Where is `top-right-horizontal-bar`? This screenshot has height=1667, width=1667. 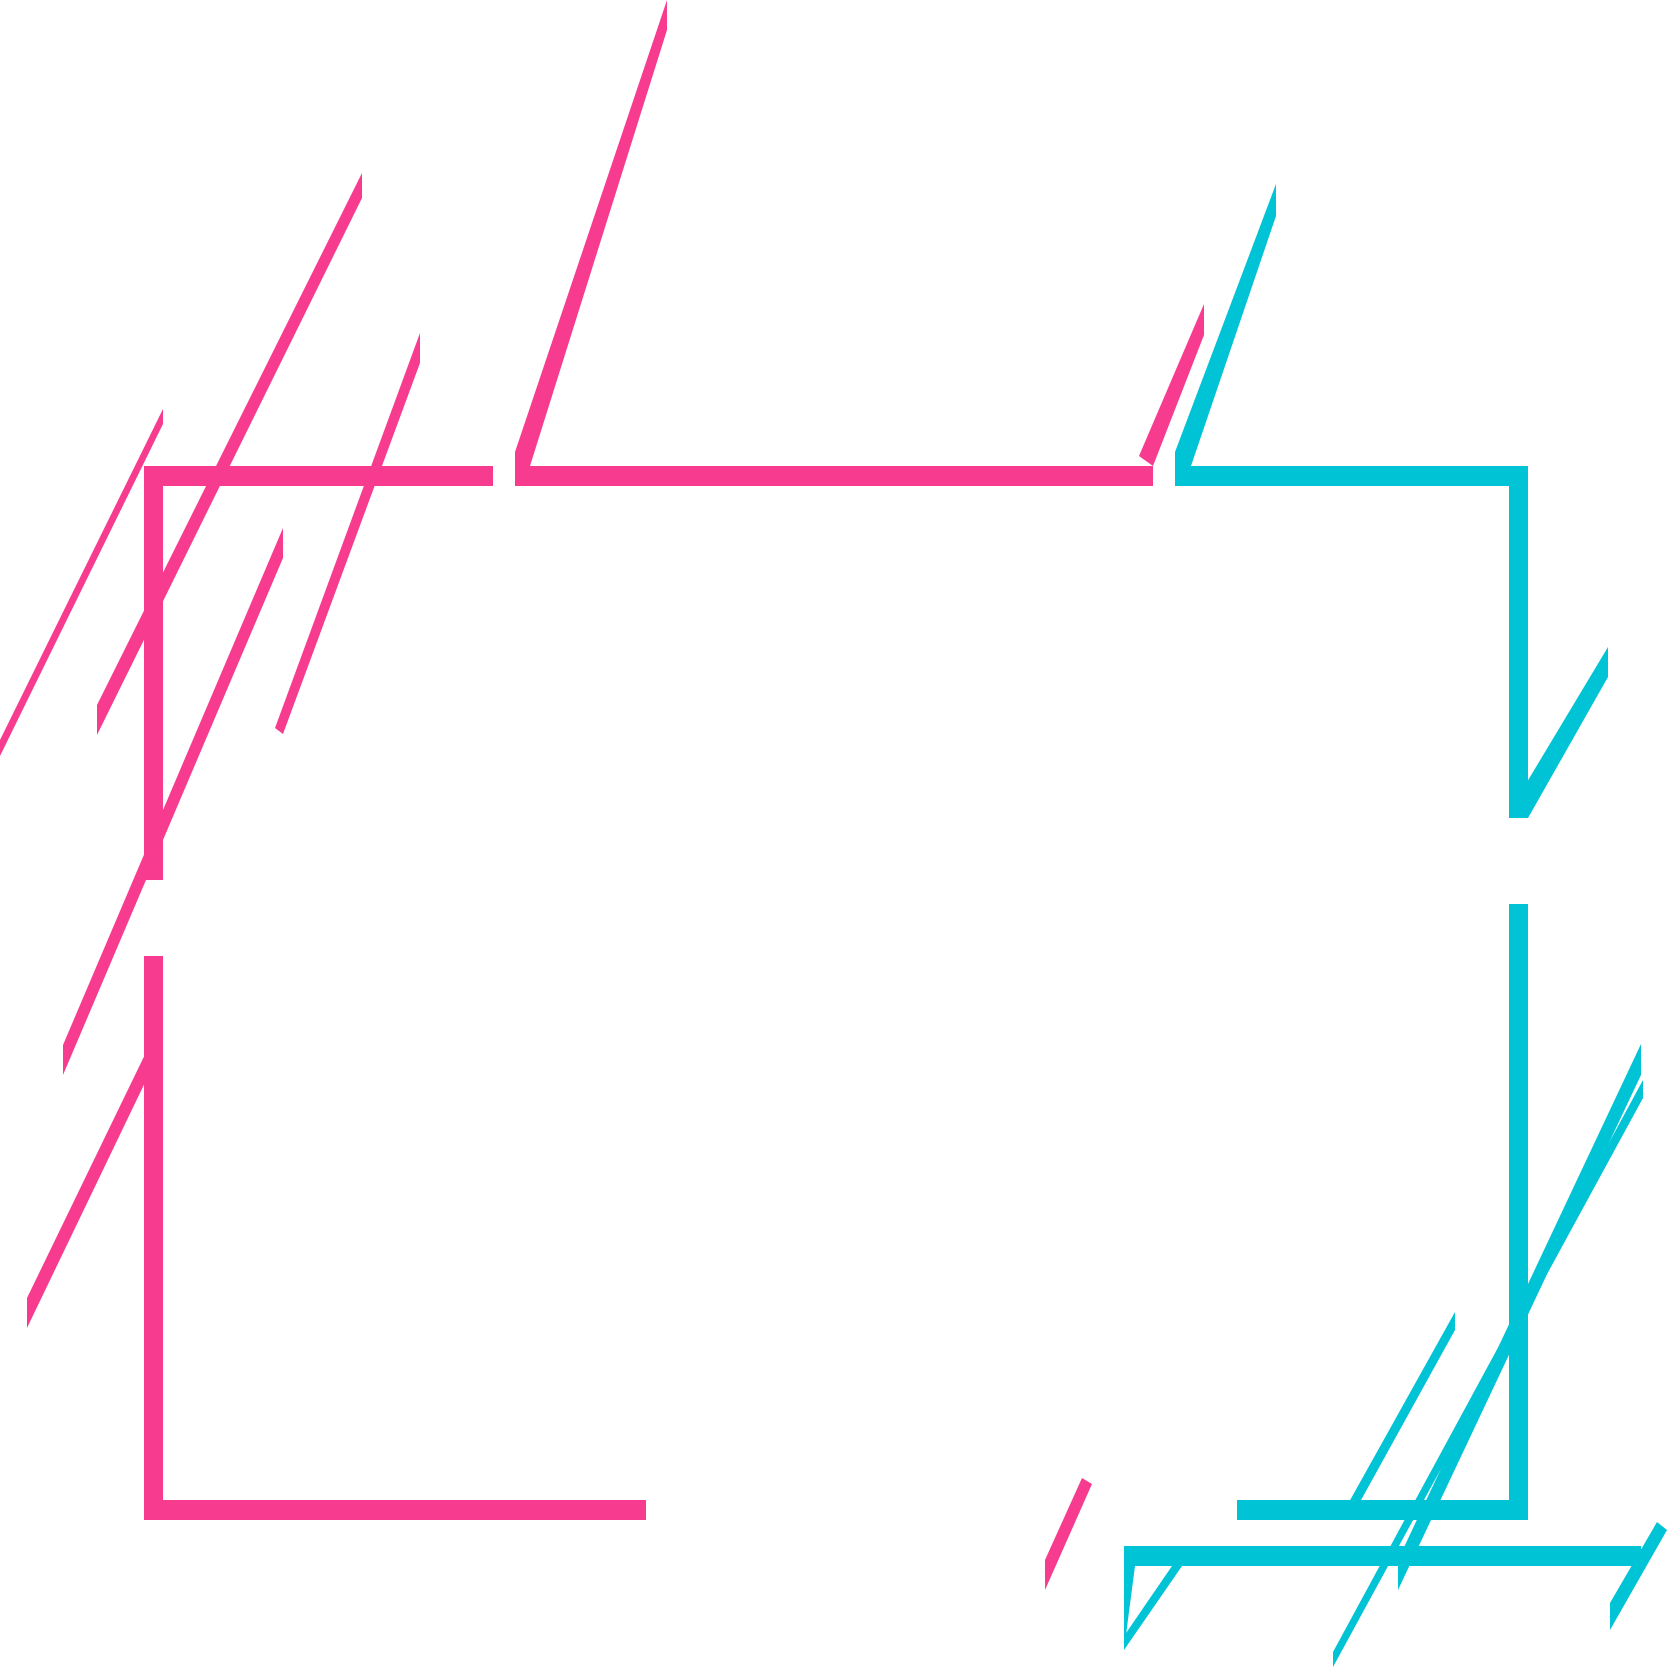 top-right-horizontal-bar is located at coordinates (1351, 476).